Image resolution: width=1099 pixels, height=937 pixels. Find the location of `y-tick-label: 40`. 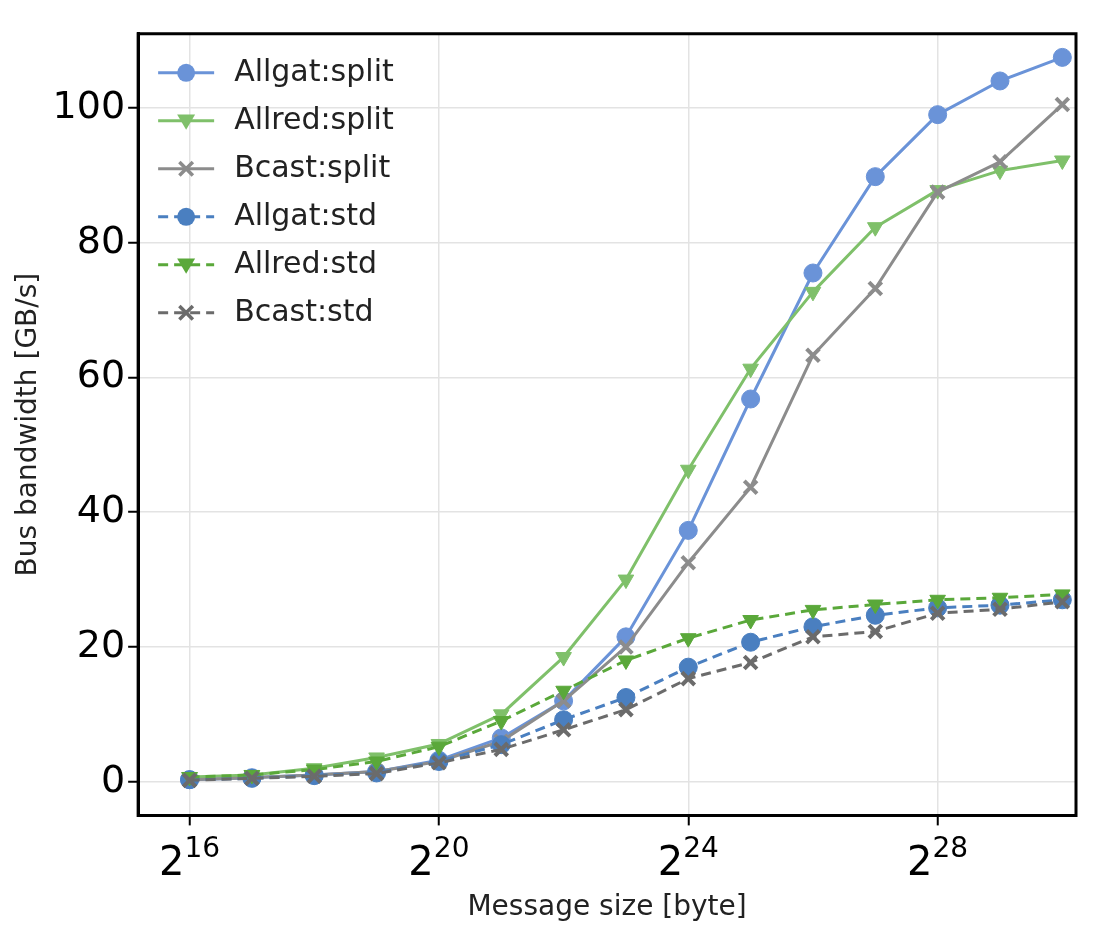

y-tick-label: 40 is located at coordinates (101, 509).